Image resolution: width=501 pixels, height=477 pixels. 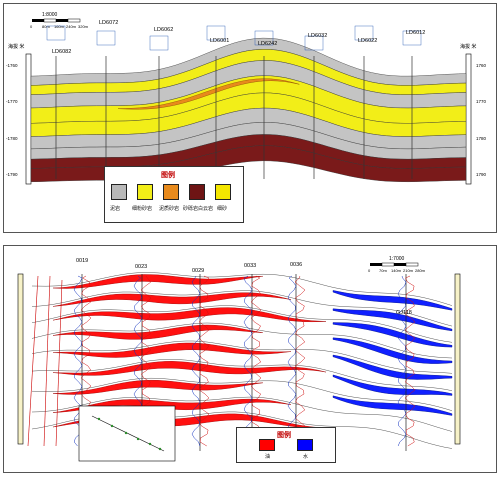 I want to click on top-scale-tick: 160m, so click(x=59, y=26).